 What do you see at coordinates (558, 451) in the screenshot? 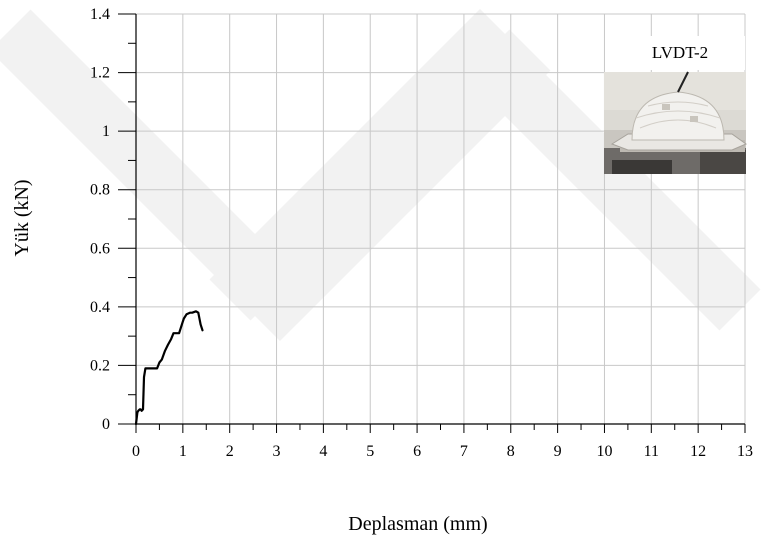
I see `x-tick-label: 9` at bounding box center [558, 451].